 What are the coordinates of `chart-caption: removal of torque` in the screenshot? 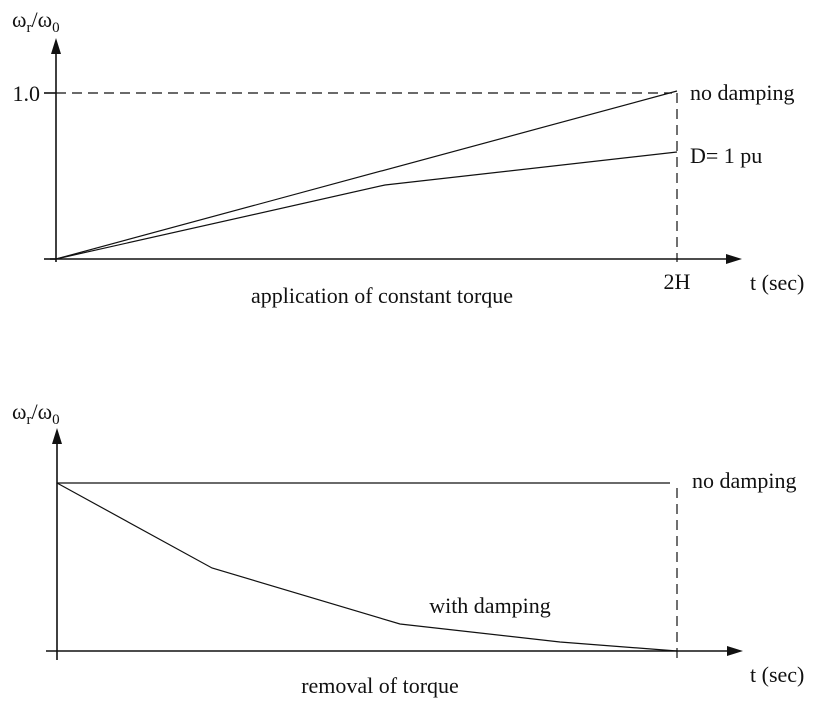 It's located at (380, 685).